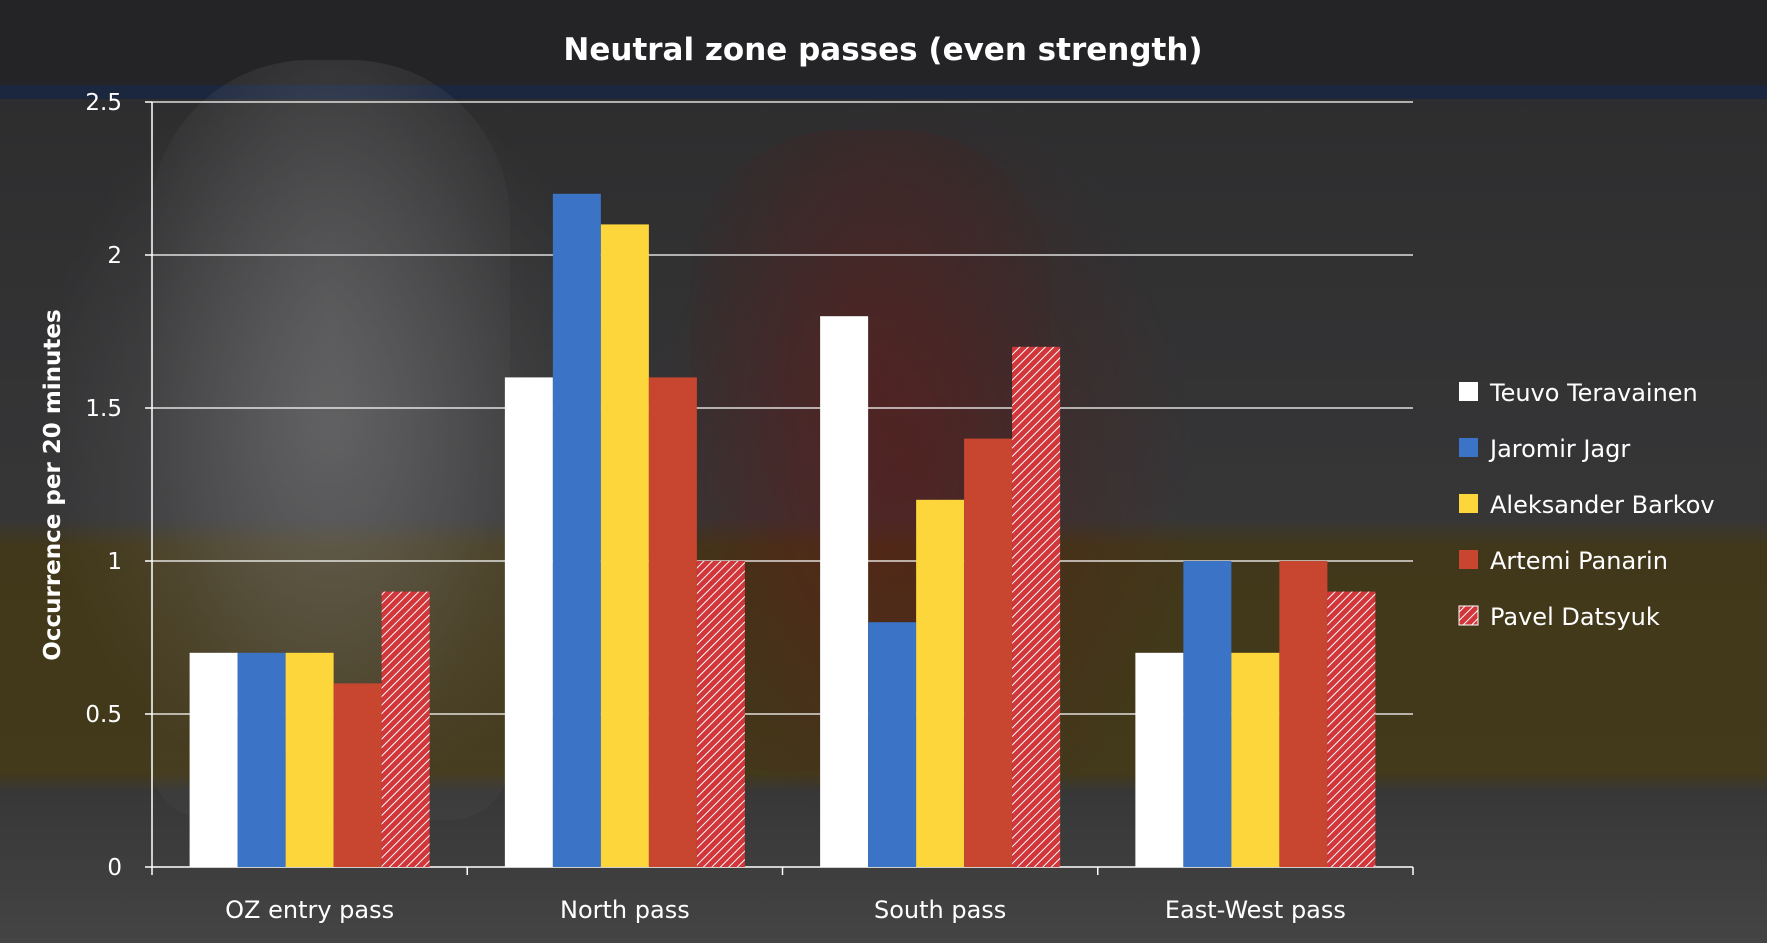  I want to click on y-tick-label: 0, so click(114, 868).